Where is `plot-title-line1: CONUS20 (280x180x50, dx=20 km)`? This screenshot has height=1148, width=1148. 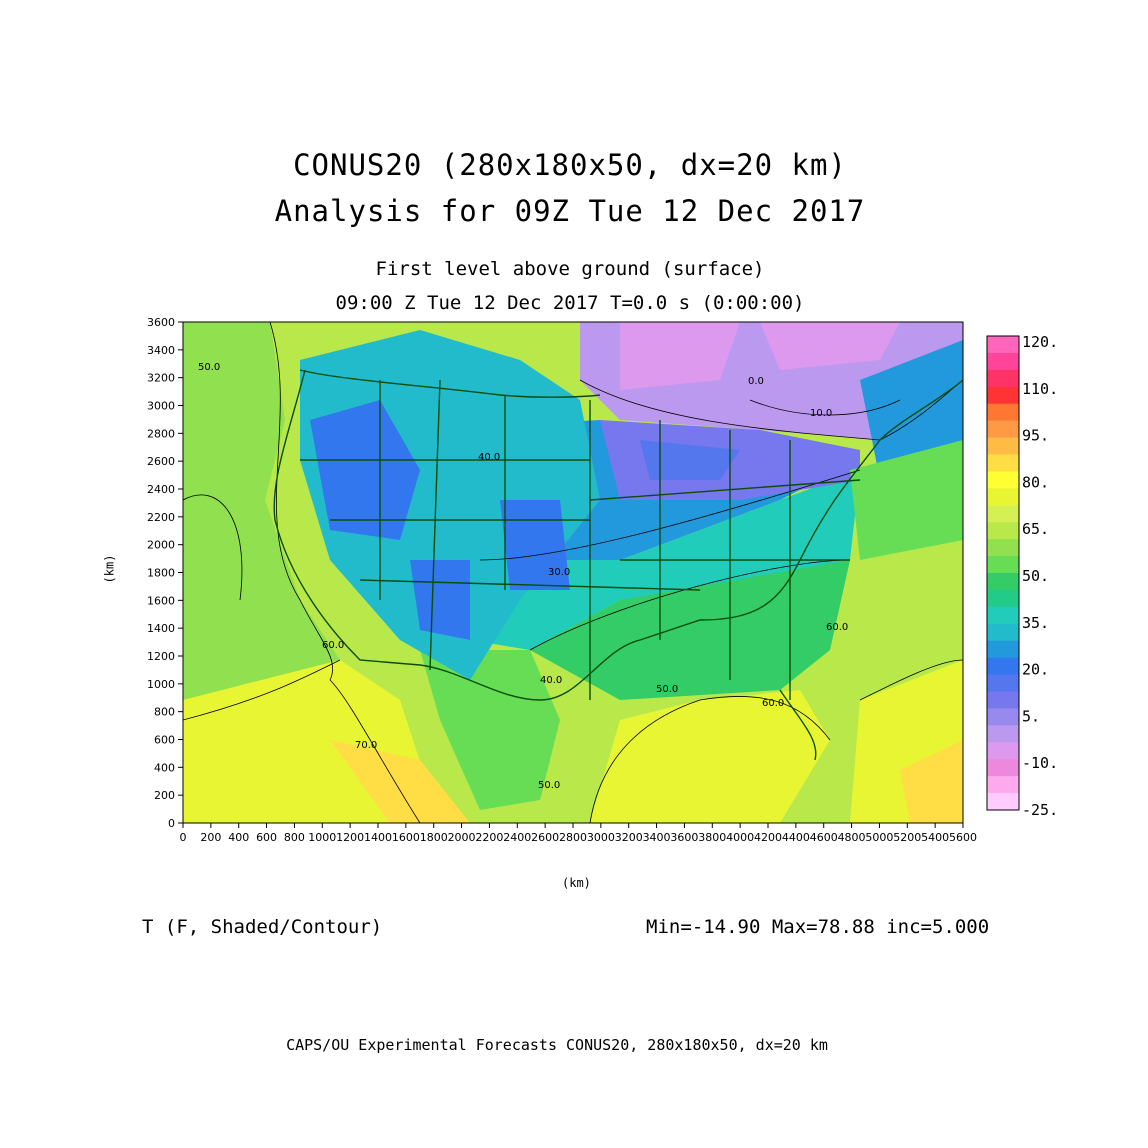
plot-title-line1: CONUS20 (280x180x50, dx=20 km) is located at coordinates (570, 165).